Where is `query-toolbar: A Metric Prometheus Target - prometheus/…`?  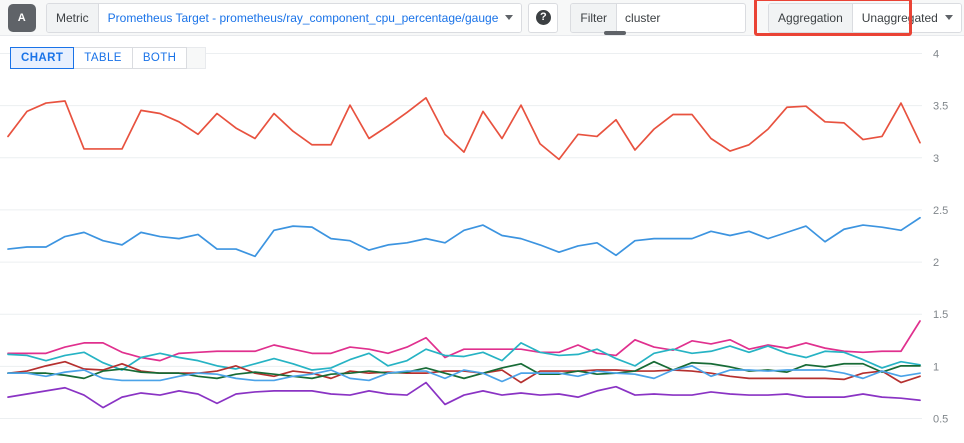
query-toolbar: A Metric Prometheus Target - prometheus/… is located at coordinates (482, 18).